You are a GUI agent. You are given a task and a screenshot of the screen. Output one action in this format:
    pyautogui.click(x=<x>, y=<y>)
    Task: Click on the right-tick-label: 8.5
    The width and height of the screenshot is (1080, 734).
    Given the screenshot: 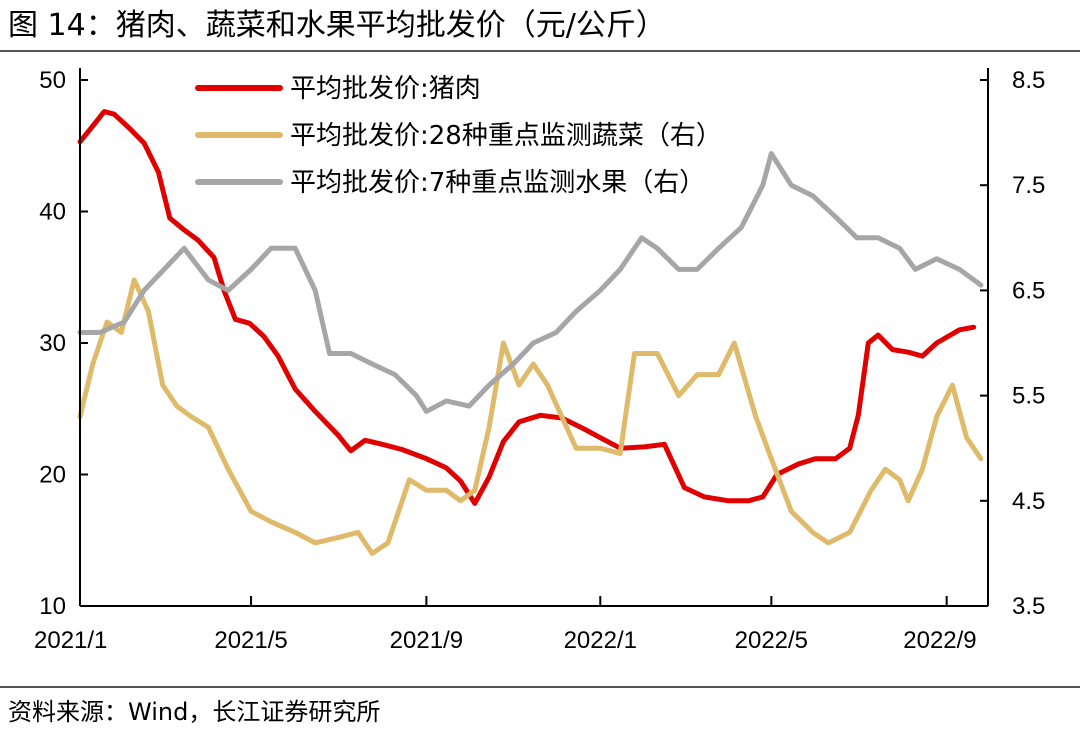 What is the action you would take?
    pyautogui.click(x=1028, y=80)
    